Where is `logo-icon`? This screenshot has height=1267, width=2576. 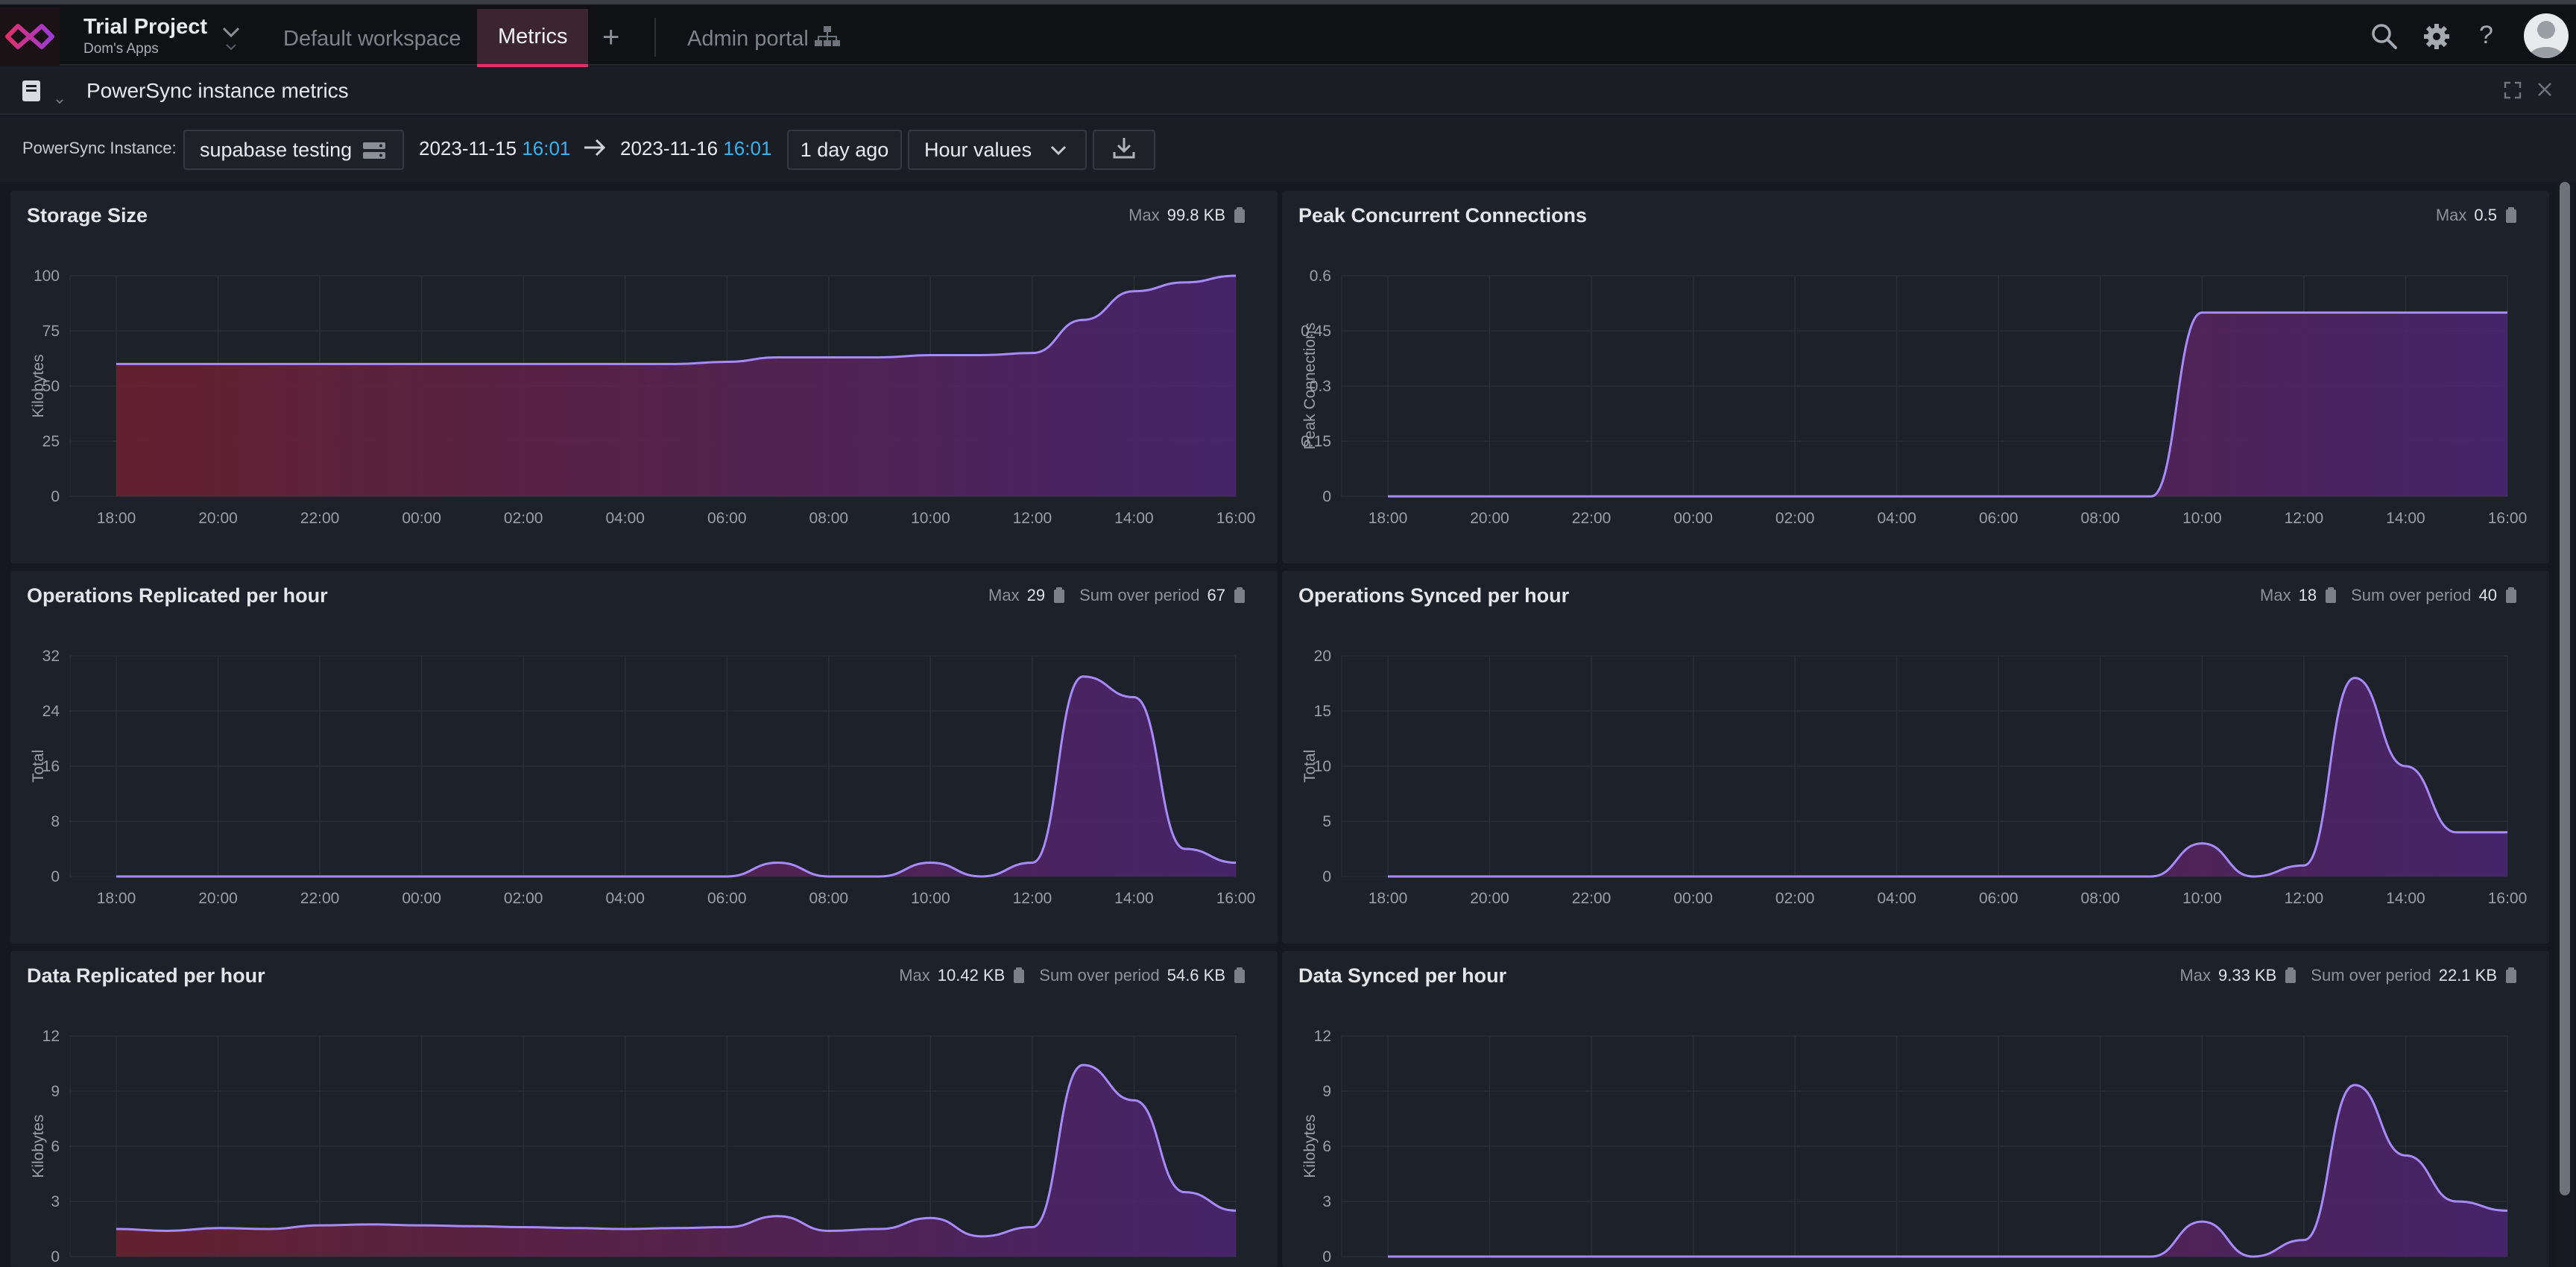
logo-icon is located at coordinates (30, 36).